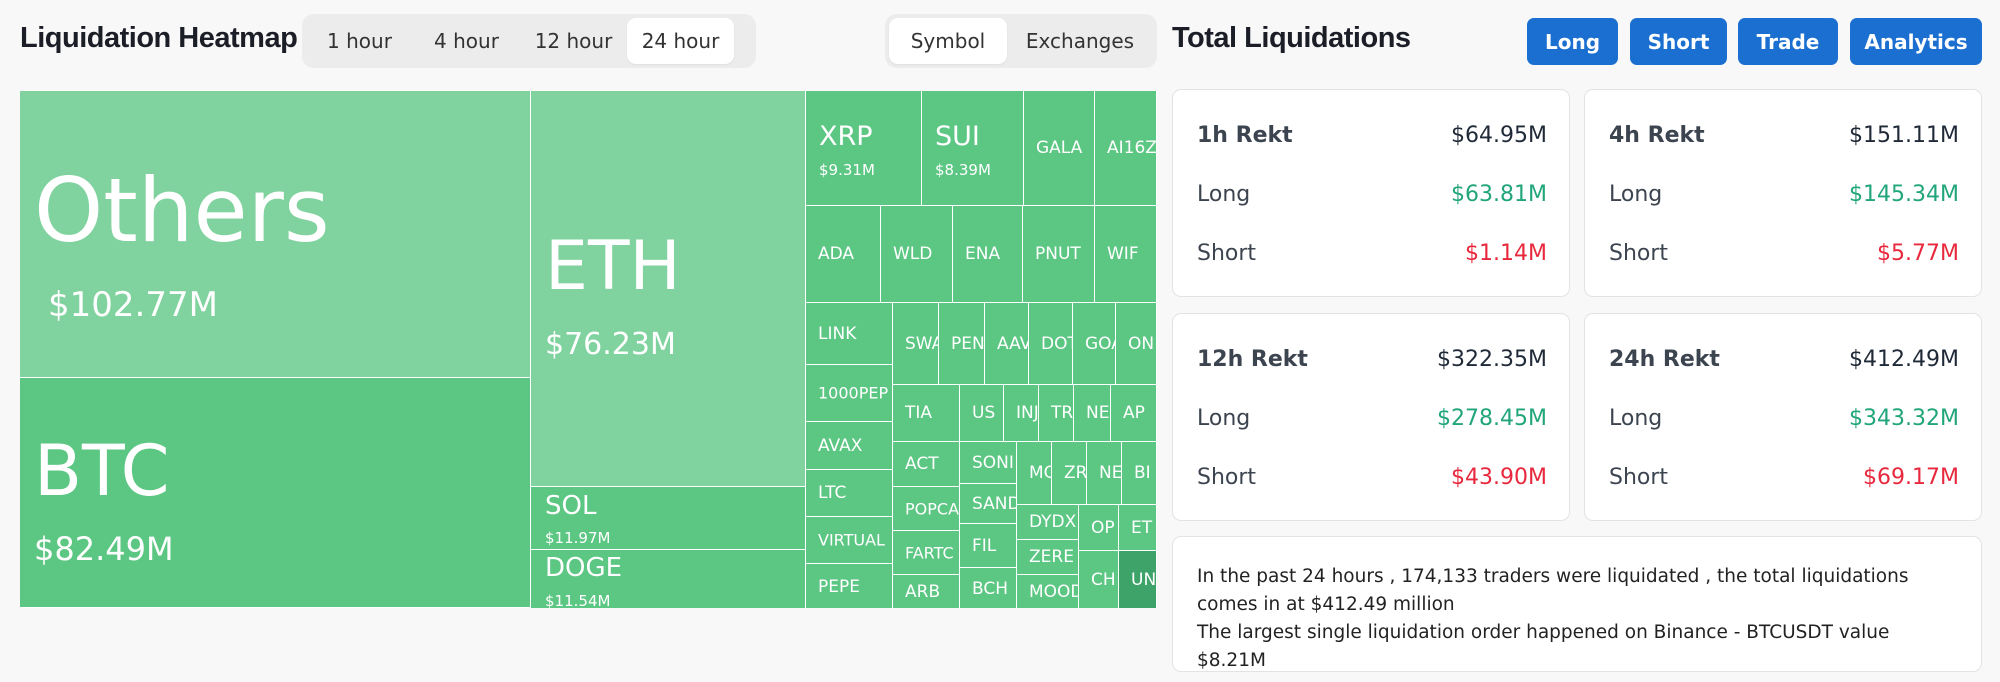  Describe the element at coordinates (1099, 579) in the screenshot. I see `tile-ch: CH` at that location.